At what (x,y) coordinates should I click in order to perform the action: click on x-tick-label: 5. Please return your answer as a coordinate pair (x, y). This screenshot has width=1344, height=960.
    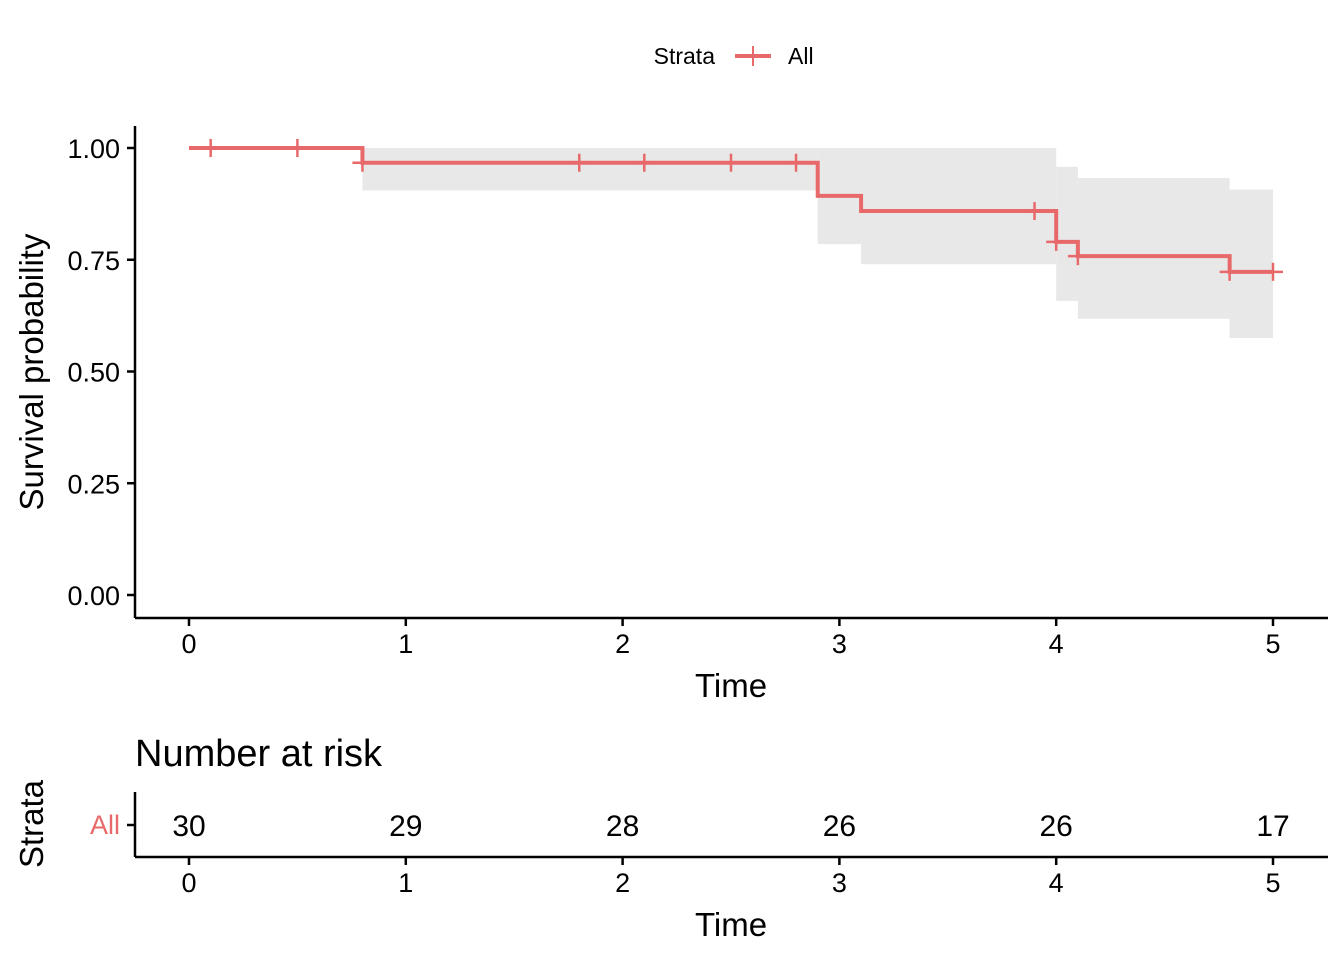
    Looking at the image, I should click on (1272, 644).